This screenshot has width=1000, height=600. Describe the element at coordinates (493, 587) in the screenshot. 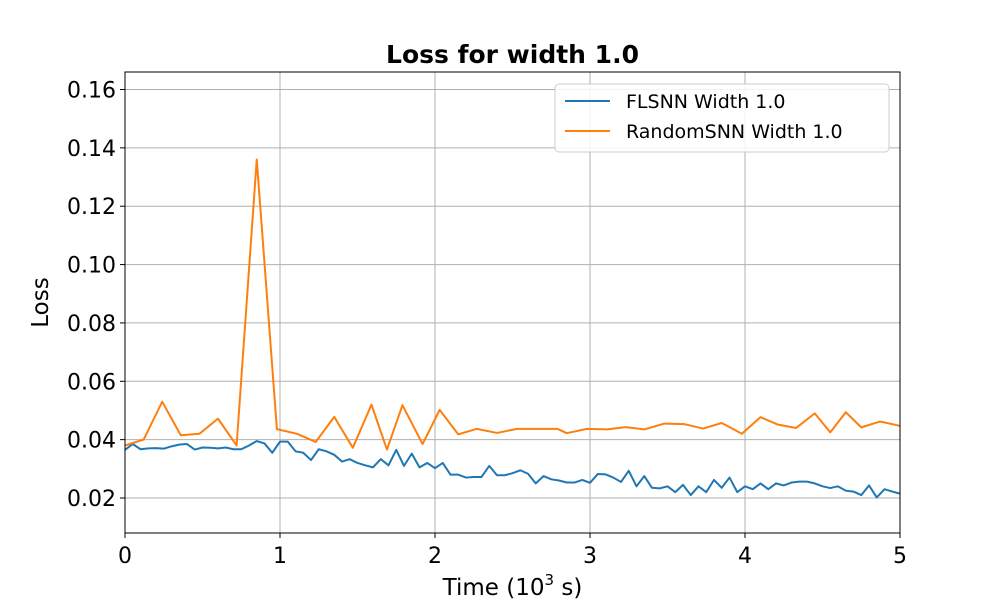

I see `x-axis-label-text: Time (10` at that location.